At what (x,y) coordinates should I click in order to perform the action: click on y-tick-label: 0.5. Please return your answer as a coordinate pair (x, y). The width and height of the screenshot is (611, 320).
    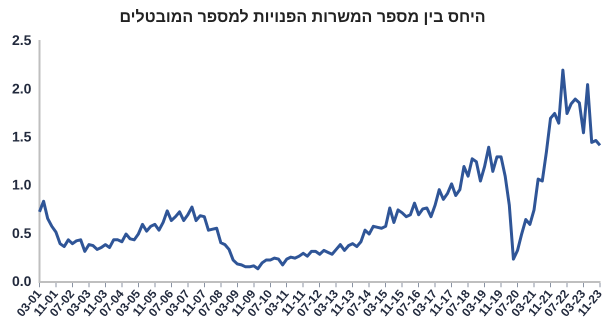
    Looking at the image, I should click on (22, 232).